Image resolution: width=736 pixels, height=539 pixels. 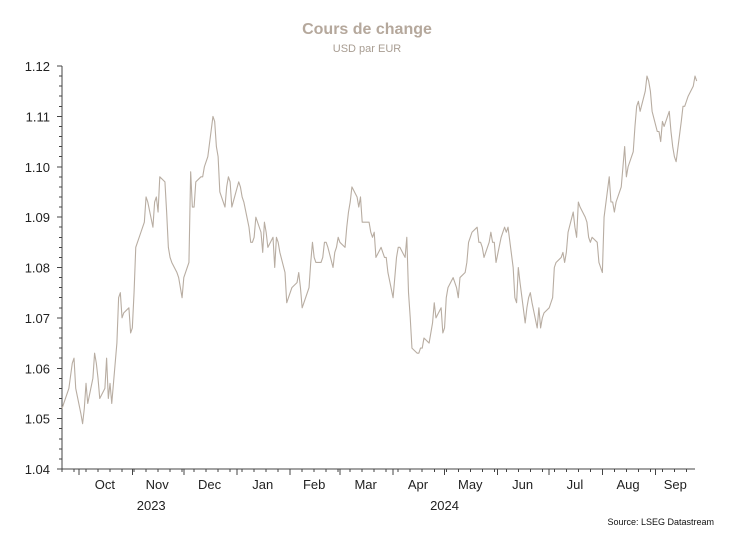 What do you see at coordinates (37, 167) in the screenshot?
I see `y-tick-label: 1.10` at bounding box center [37, 167].